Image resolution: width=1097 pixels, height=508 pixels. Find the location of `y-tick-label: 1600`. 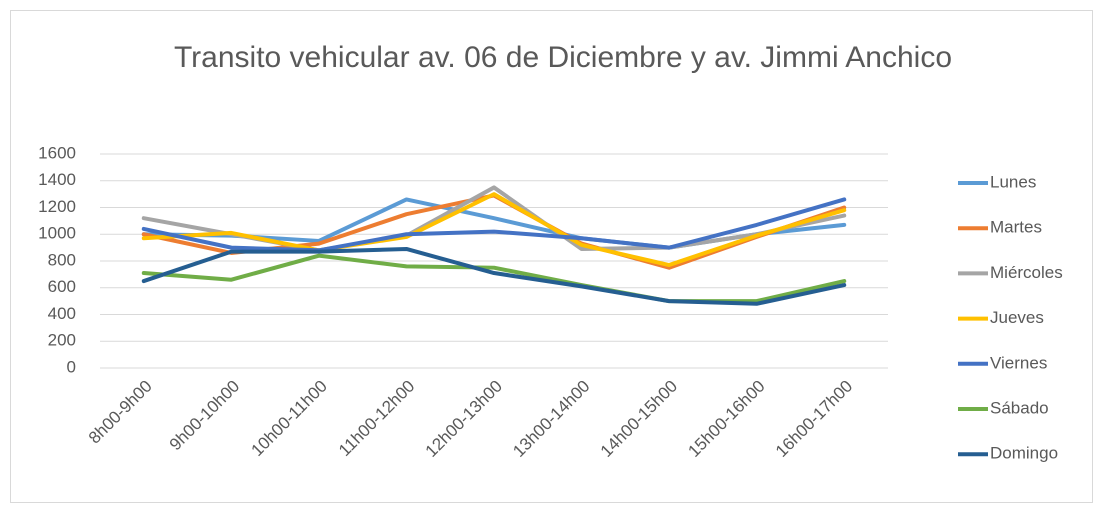

y-tick-label: 1600 is located at coordinates (57, 152).